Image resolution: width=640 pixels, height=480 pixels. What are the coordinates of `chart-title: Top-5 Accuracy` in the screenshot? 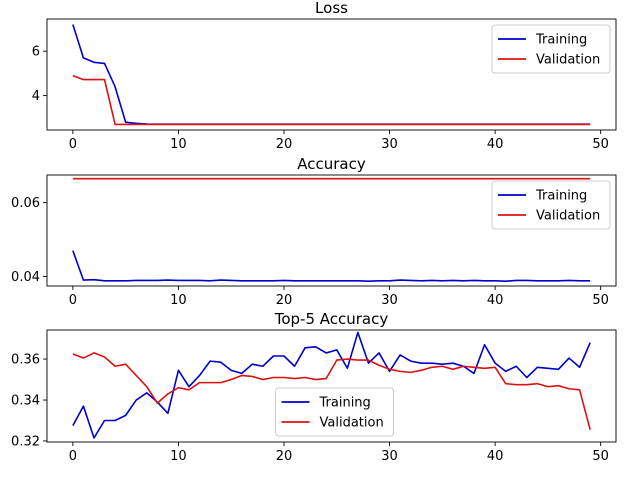 It's located at (331, 319).